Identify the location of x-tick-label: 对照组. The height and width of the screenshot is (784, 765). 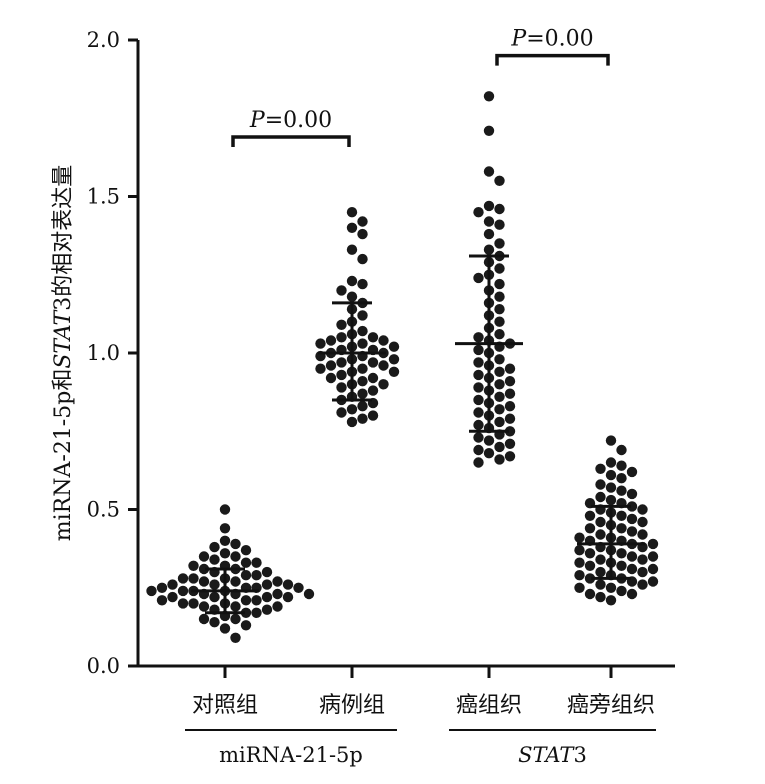
(225, 705).